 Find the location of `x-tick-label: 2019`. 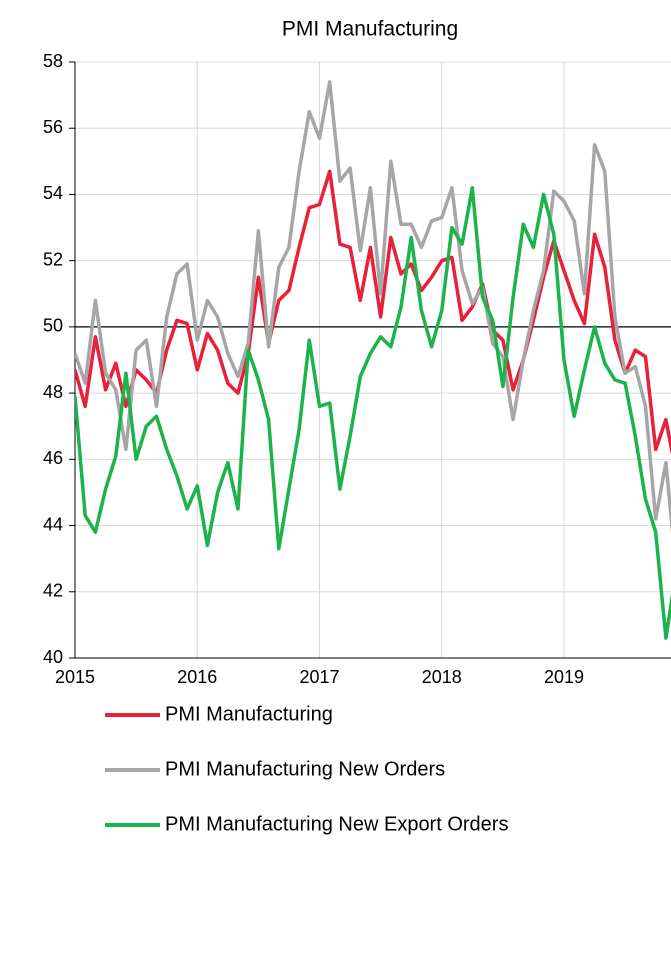

x-tick-label: 2019 is located at coordinates (564, 677).